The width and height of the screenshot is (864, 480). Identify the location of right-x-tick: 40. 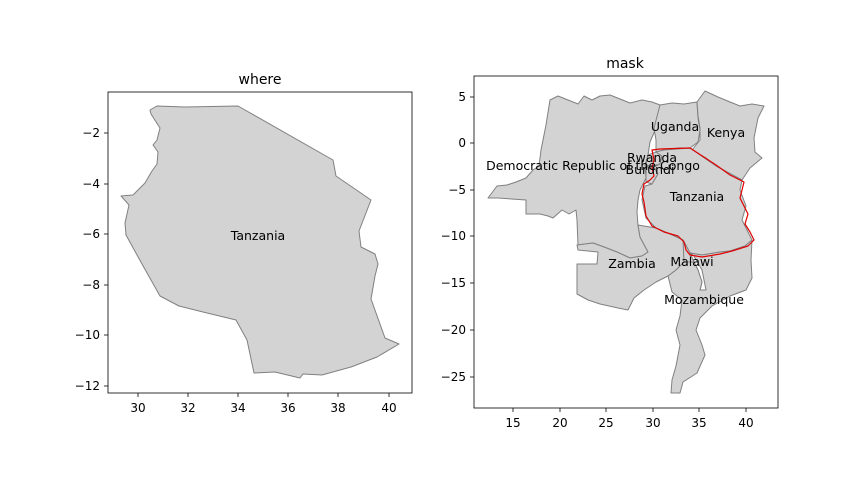
(745, 423).